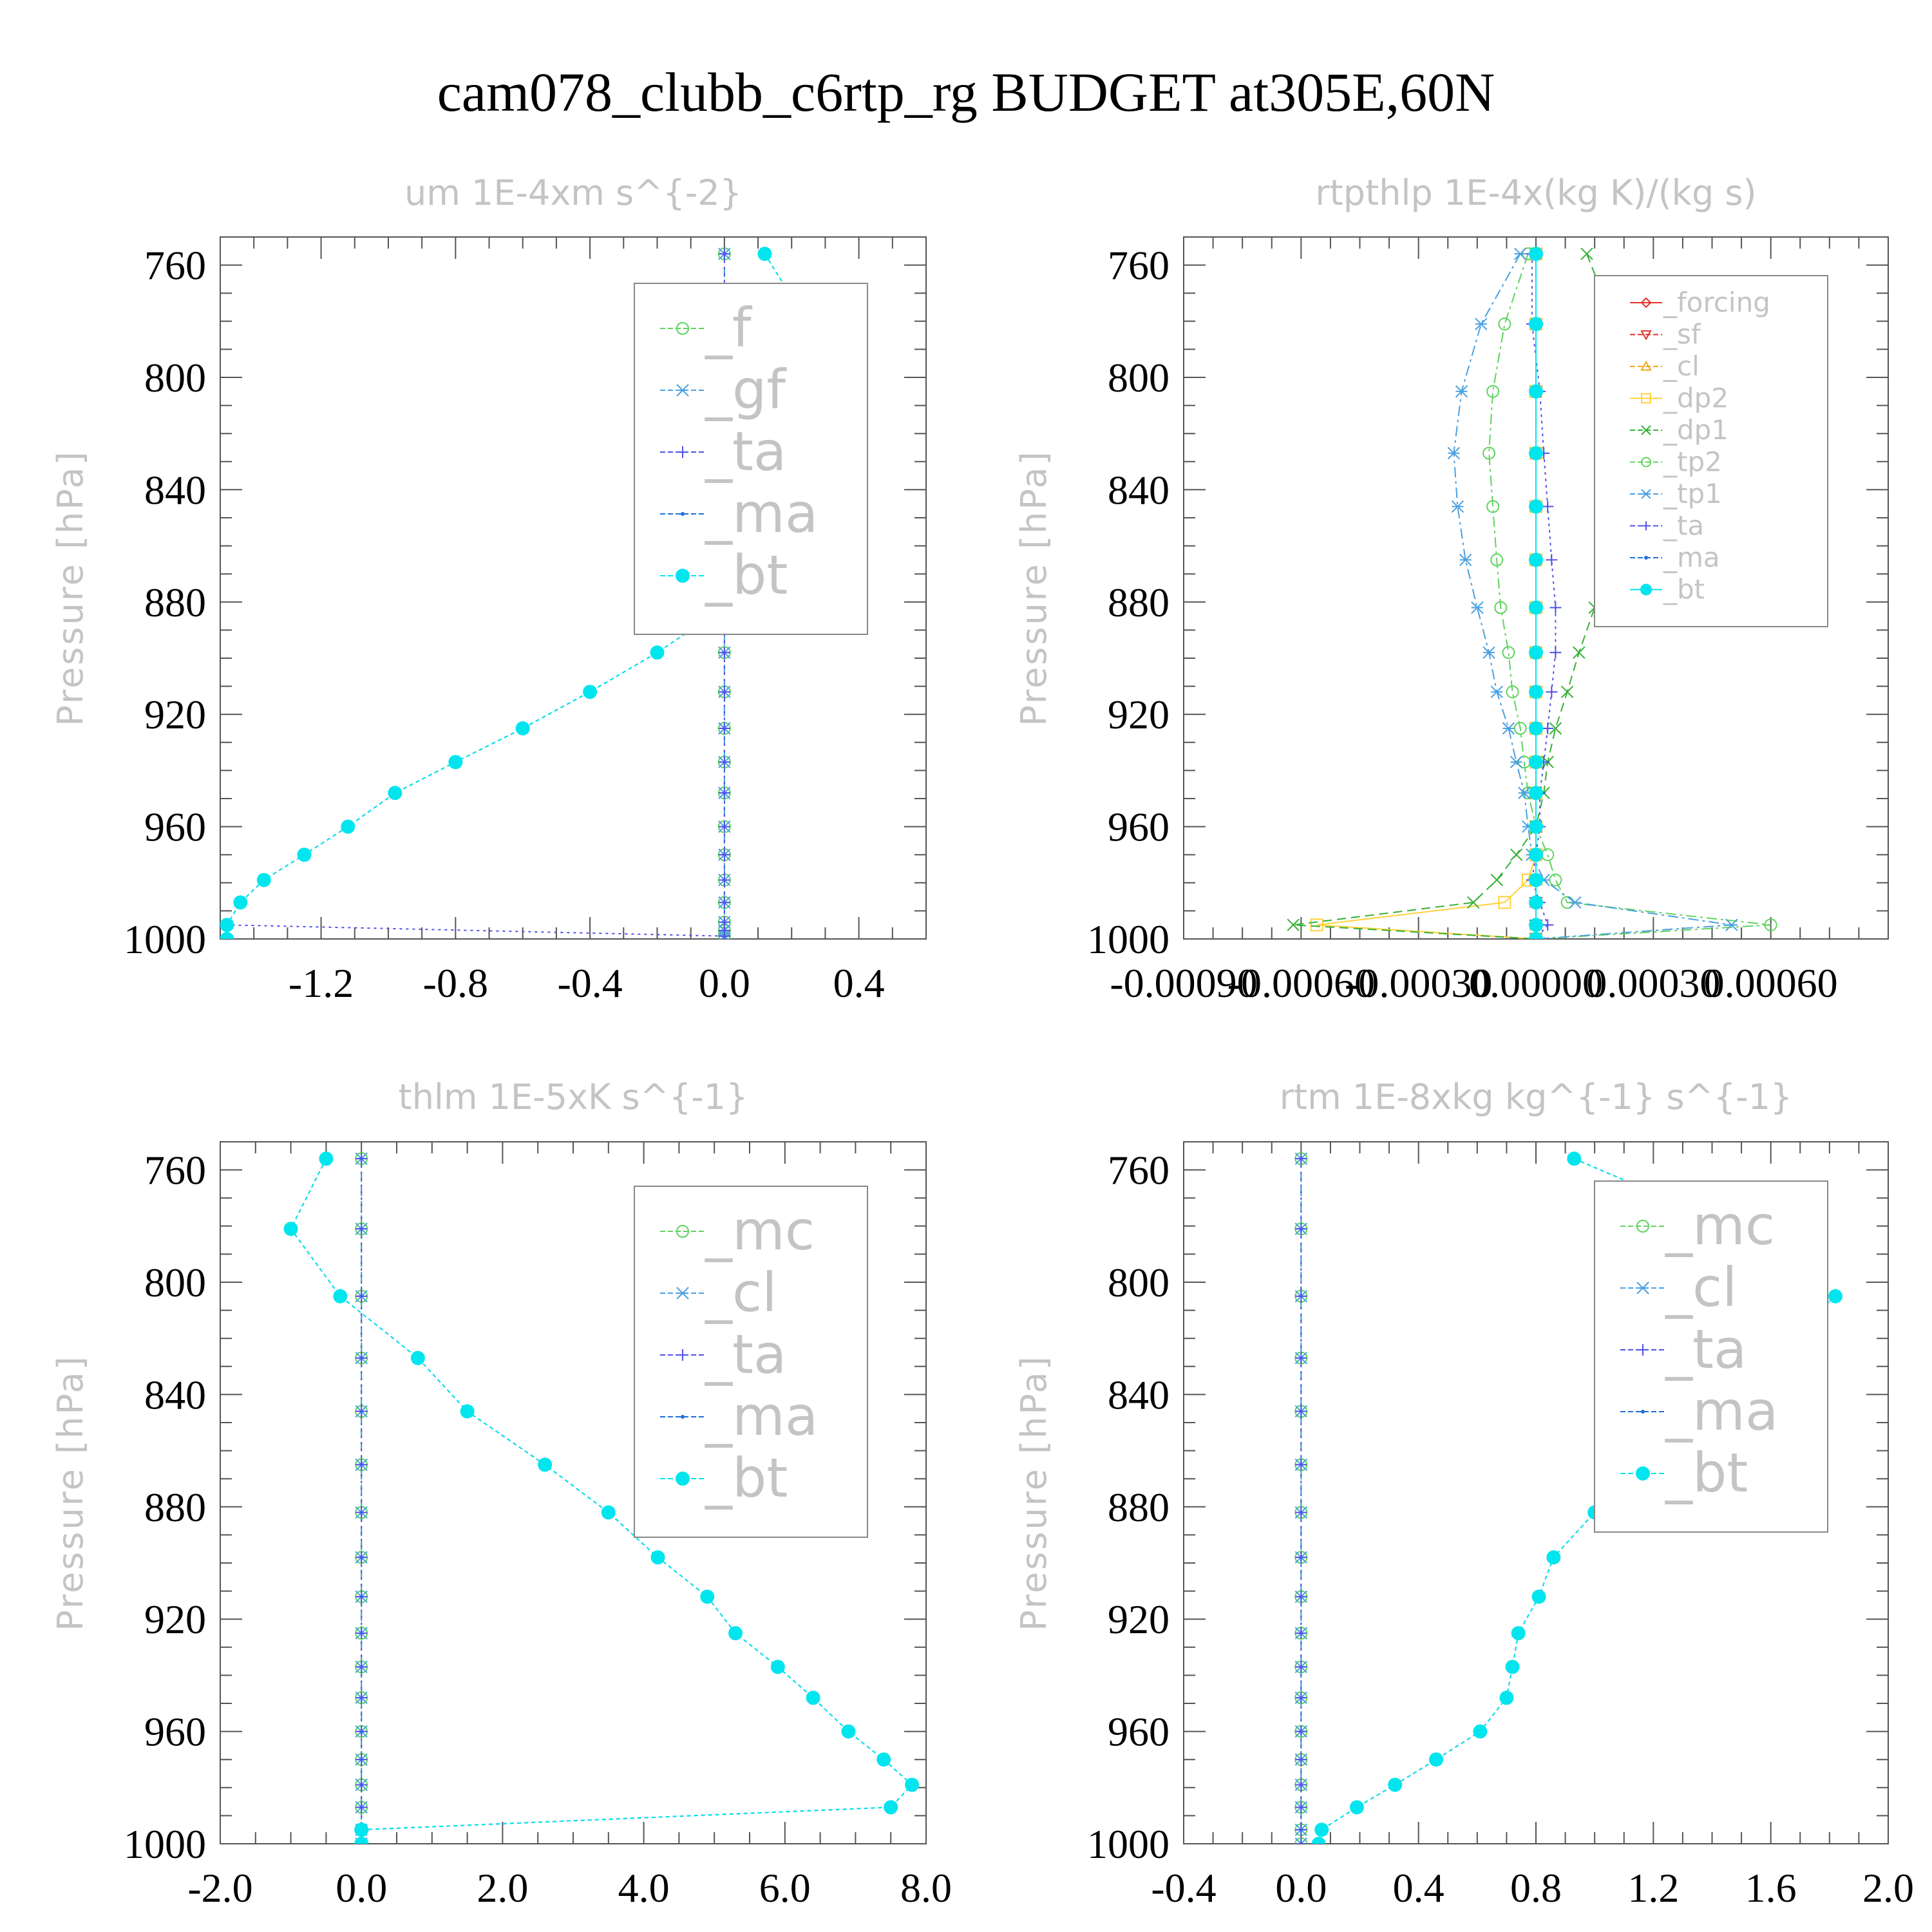 The width and height of the screenshot is (1932, 1932). I want to click on legend-label: _mc, so click(1720, 1225).